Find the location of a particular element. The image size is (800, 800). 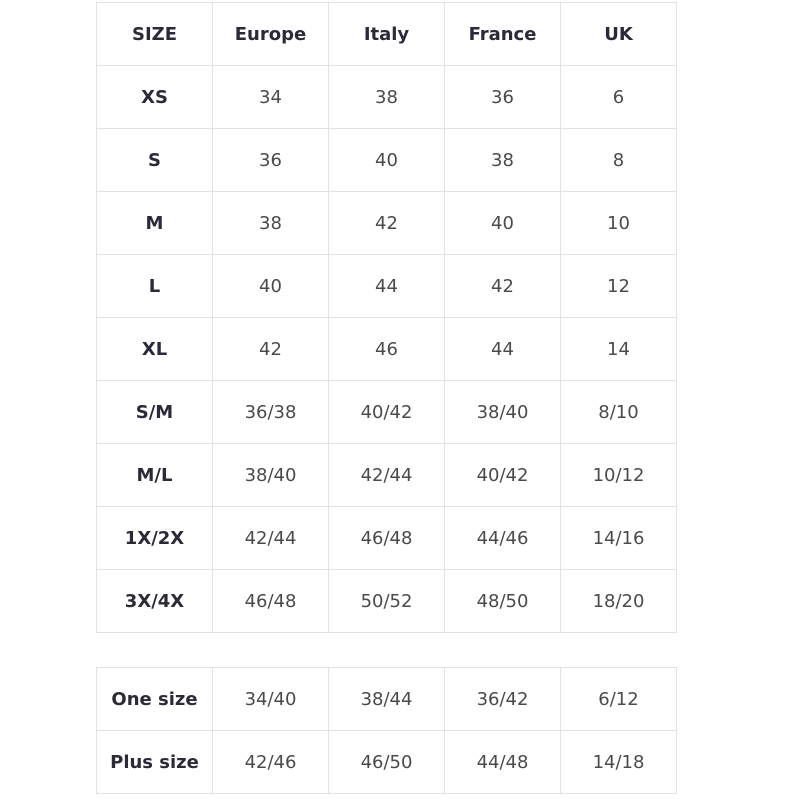

size-label-cell: 1X/2X is located at coordinates (154, 538).